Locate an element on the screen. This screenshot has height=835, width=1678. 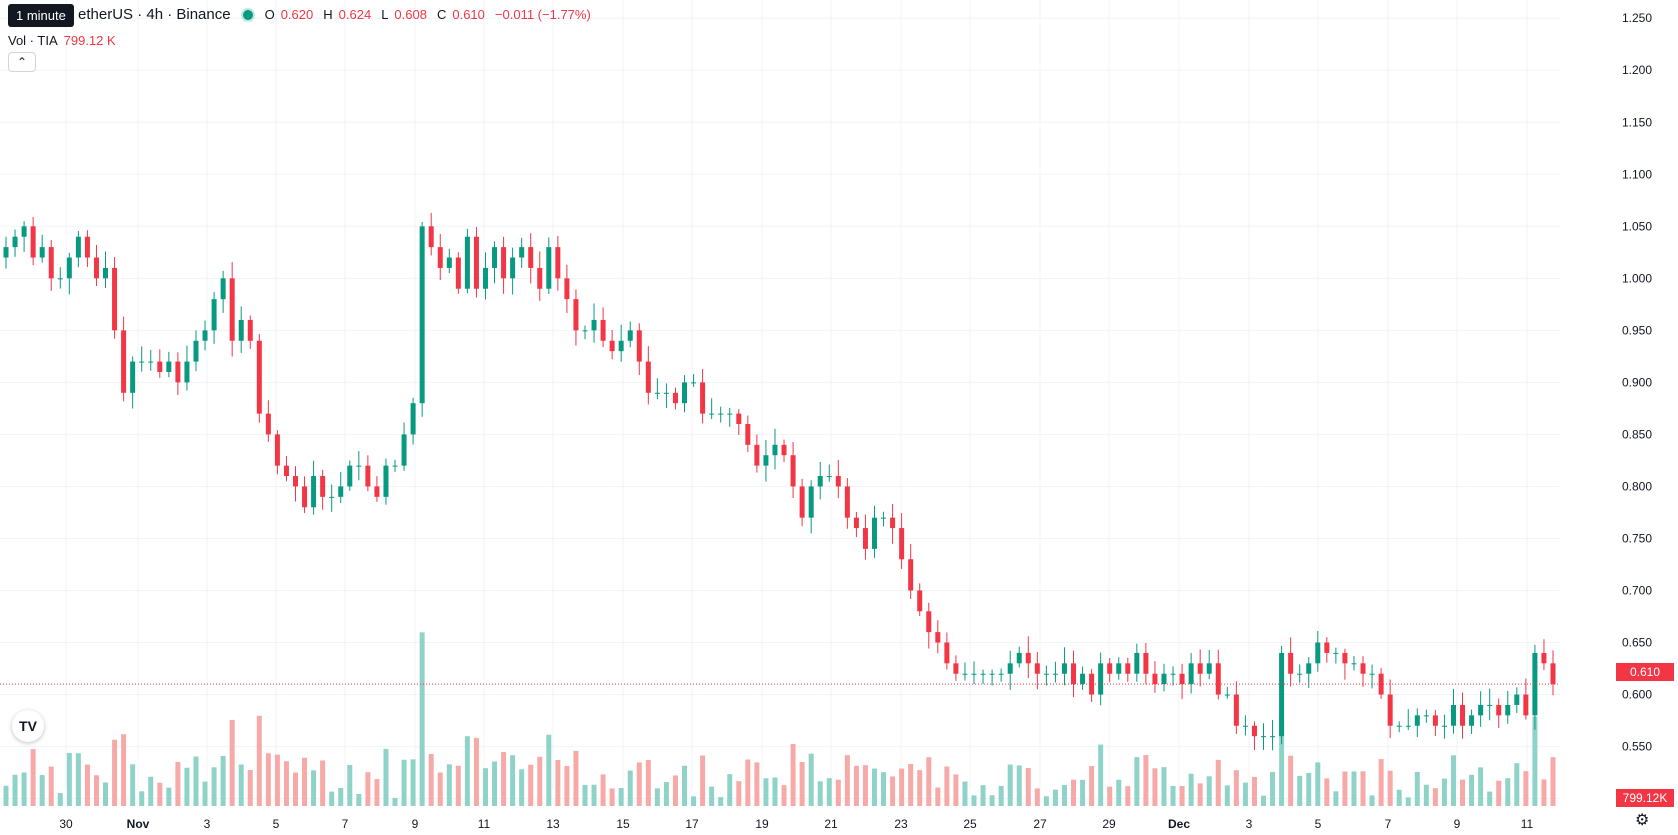
time-tick: 9 is located at coordinates (1457, 824).